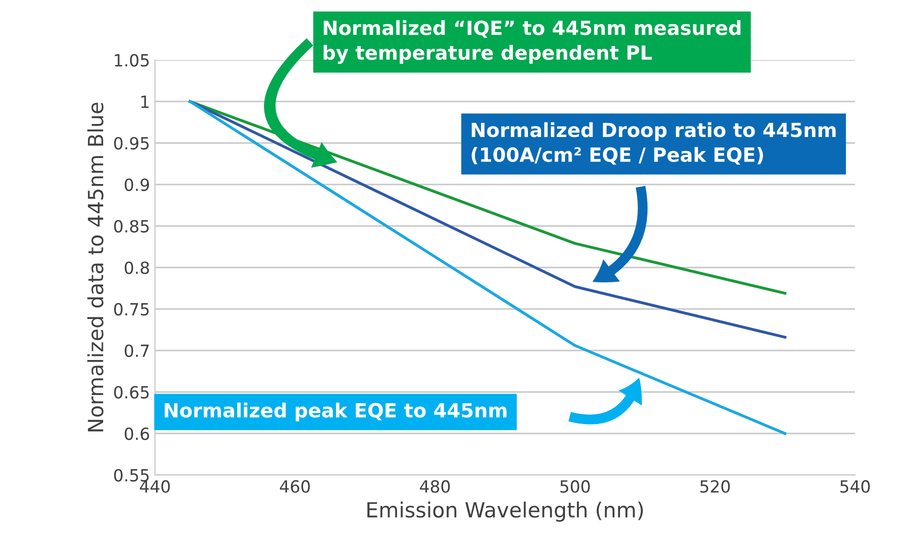 The image size is (917, 557). Describe the element at coordinates (95, 267) in the screenshot. I see `y-axis-title: Normalized data to 445nm Blue` at that location.